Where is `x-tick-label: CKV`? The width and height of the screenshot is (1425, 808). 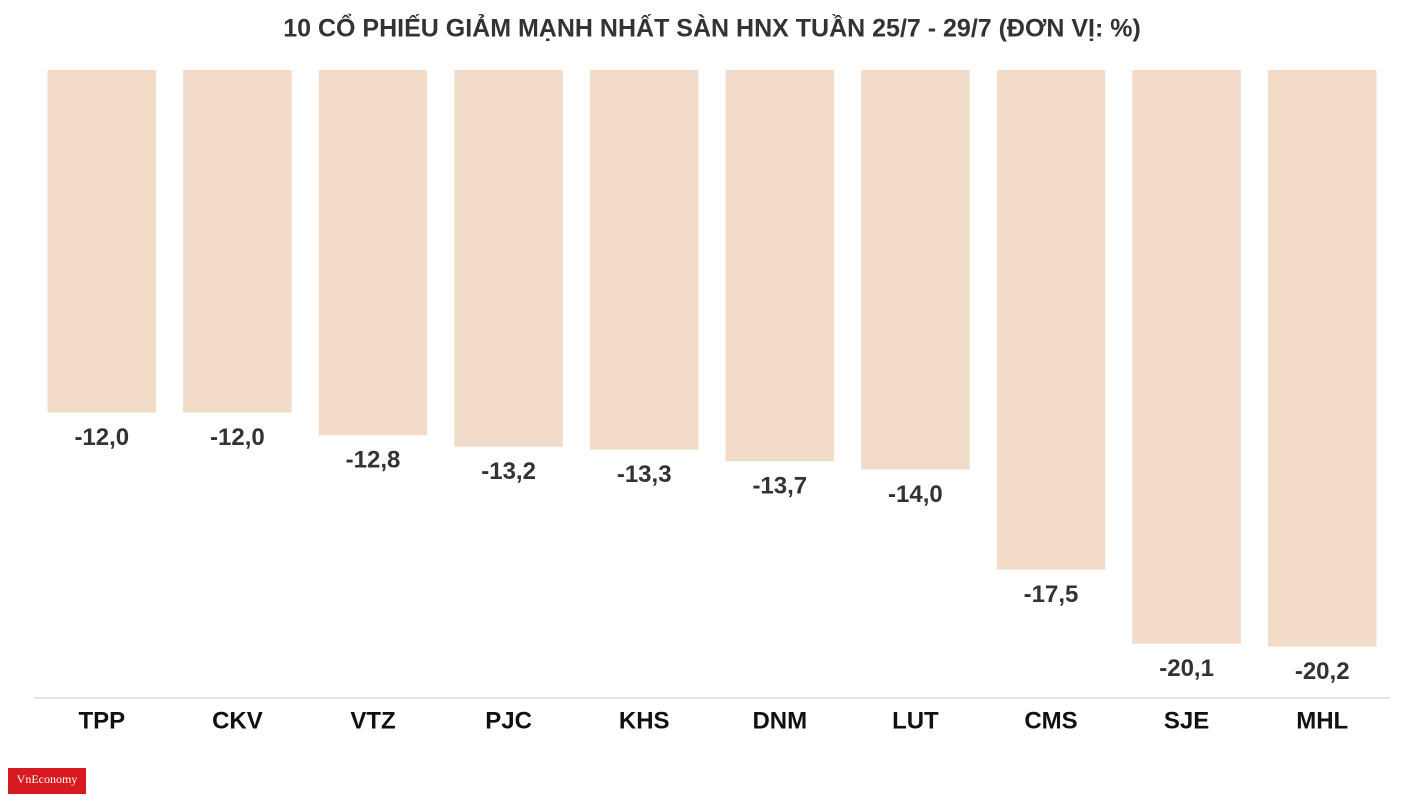 x-tick-label: CKV is located at coordinates (237, 720).